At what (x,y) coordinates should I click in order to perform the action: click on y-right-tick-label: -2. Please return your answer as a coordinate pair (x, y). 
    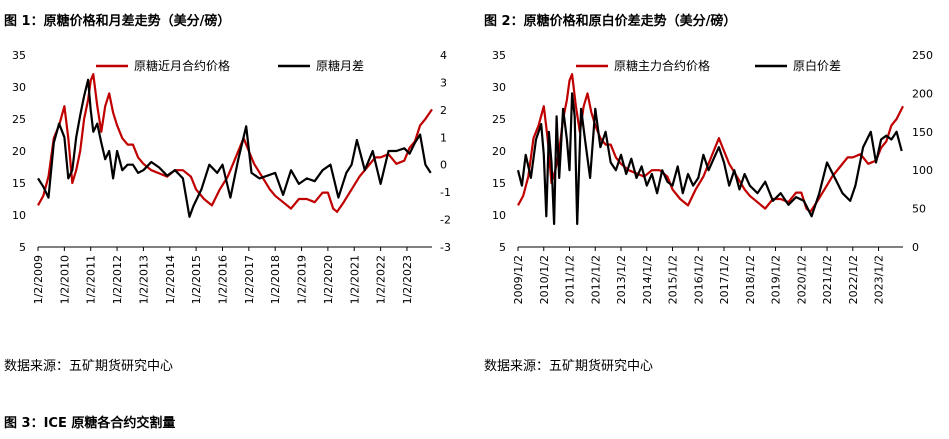
    Looking at the image, I should click on (445, 220).